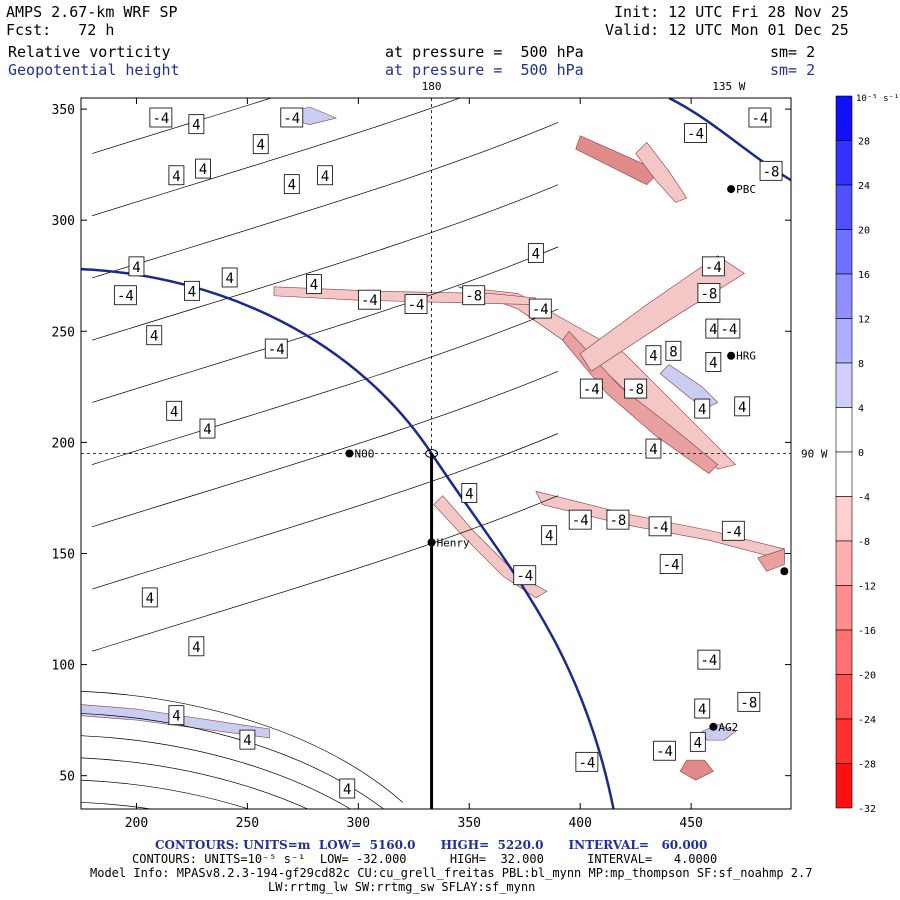 The image size is (900, 900). I want to click on contour-label-23: 4, so click(653, 355).